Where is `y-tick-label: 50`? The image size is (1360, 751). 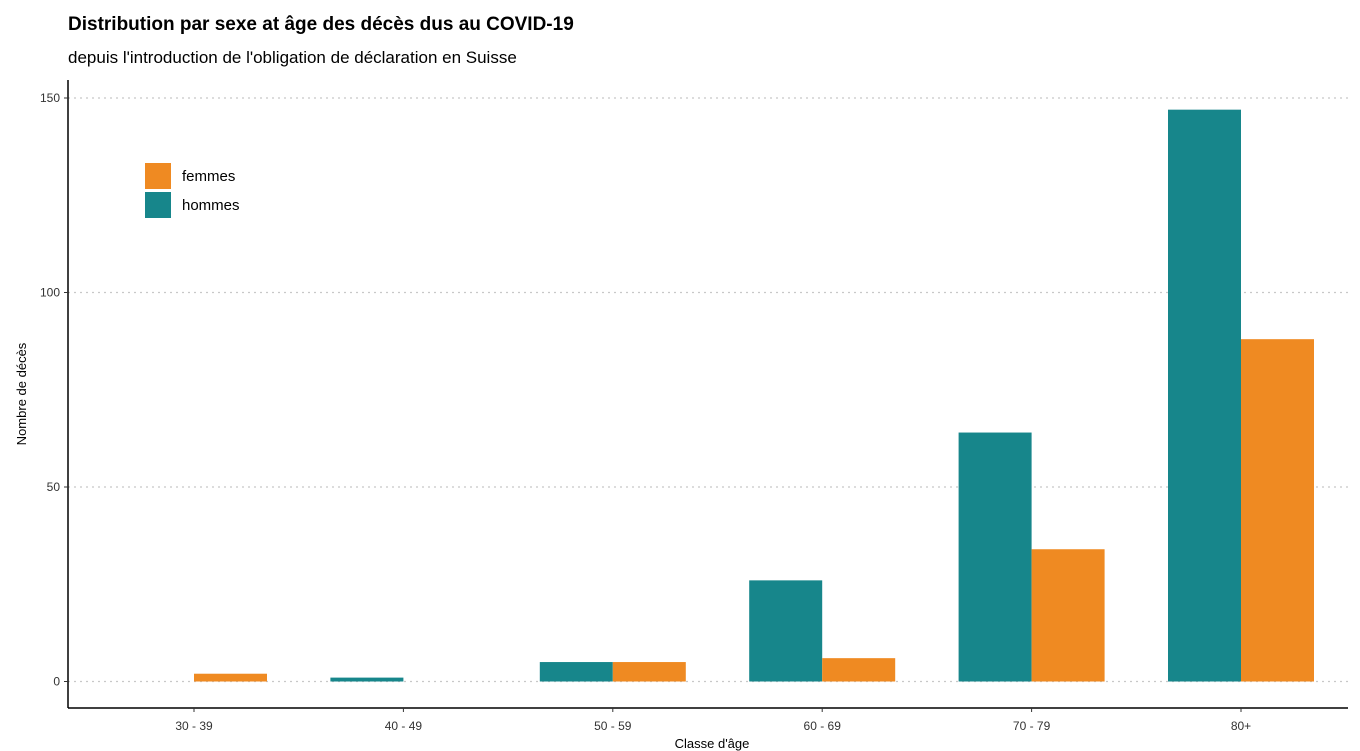 y-tick-label: 50 is located at coordinates (54, 487).